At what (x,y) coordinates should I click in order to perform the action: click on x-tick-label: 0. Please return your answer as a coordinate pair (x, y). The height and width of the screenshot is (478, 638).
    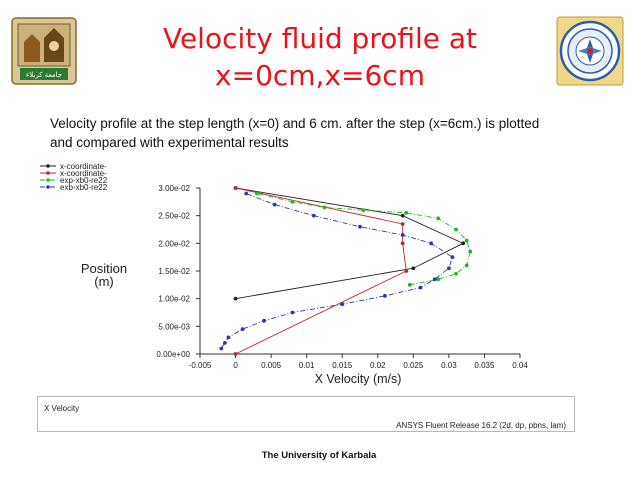
    Looking at the image, I should click on (235, 365).